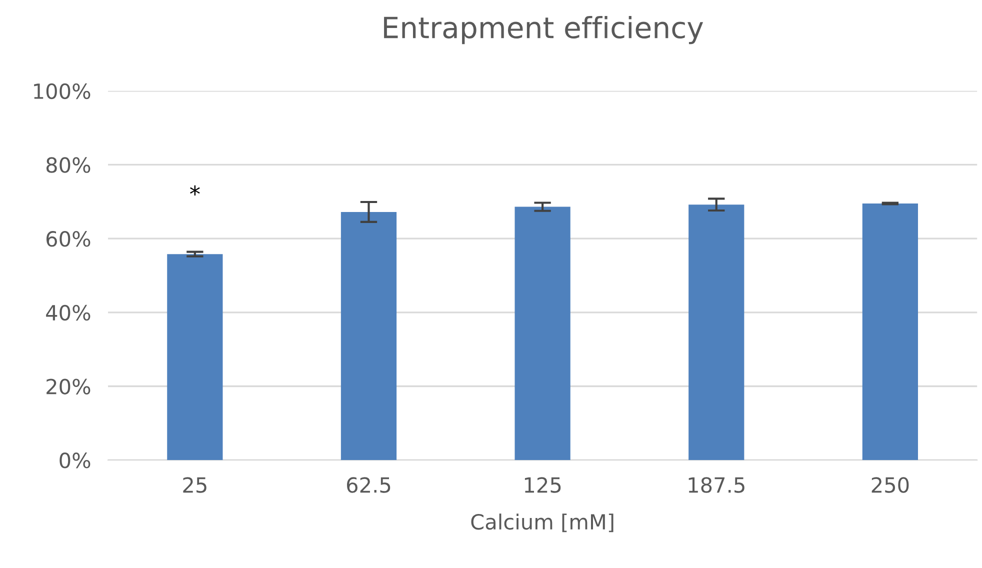 Image resolution: width=982 pixels, height=568 pixels. I want to click on chart-title: Entrapment efficiency, so click(544, 30).